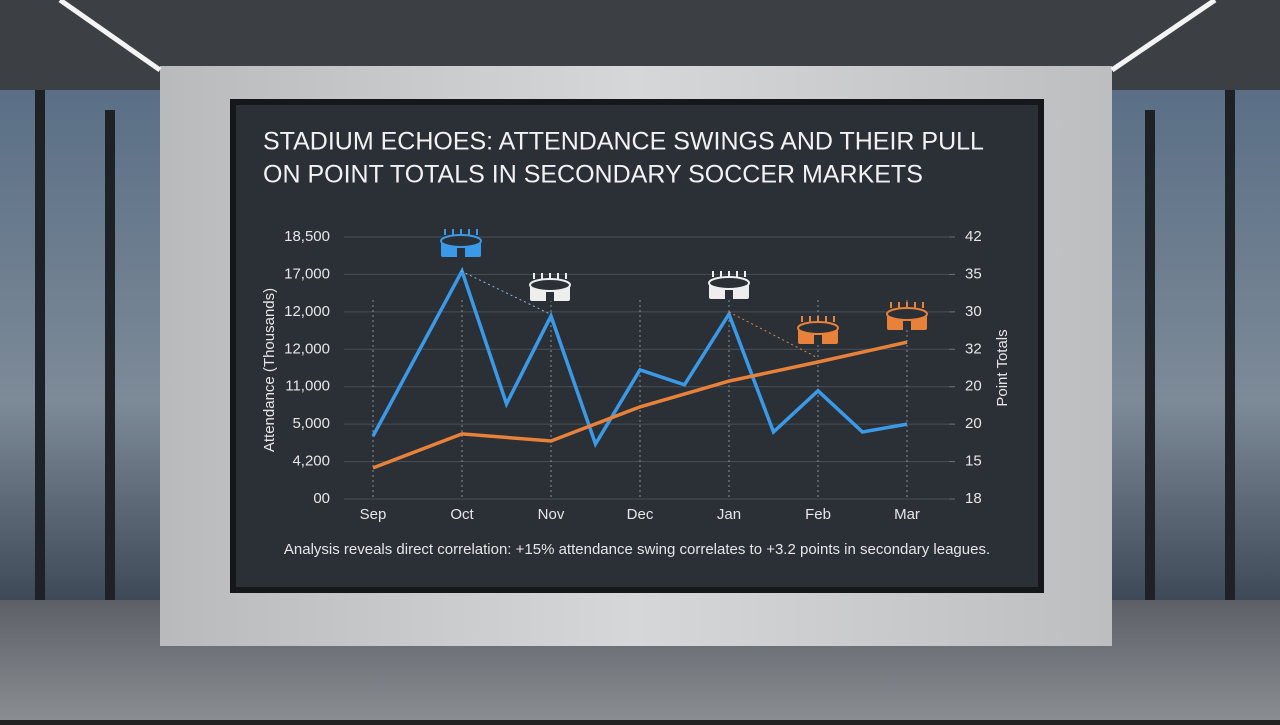  What do you see at coordinates (321, 498) in the screenshot?
I see `y-tick-label: 00` at bounding box center [321, 498].